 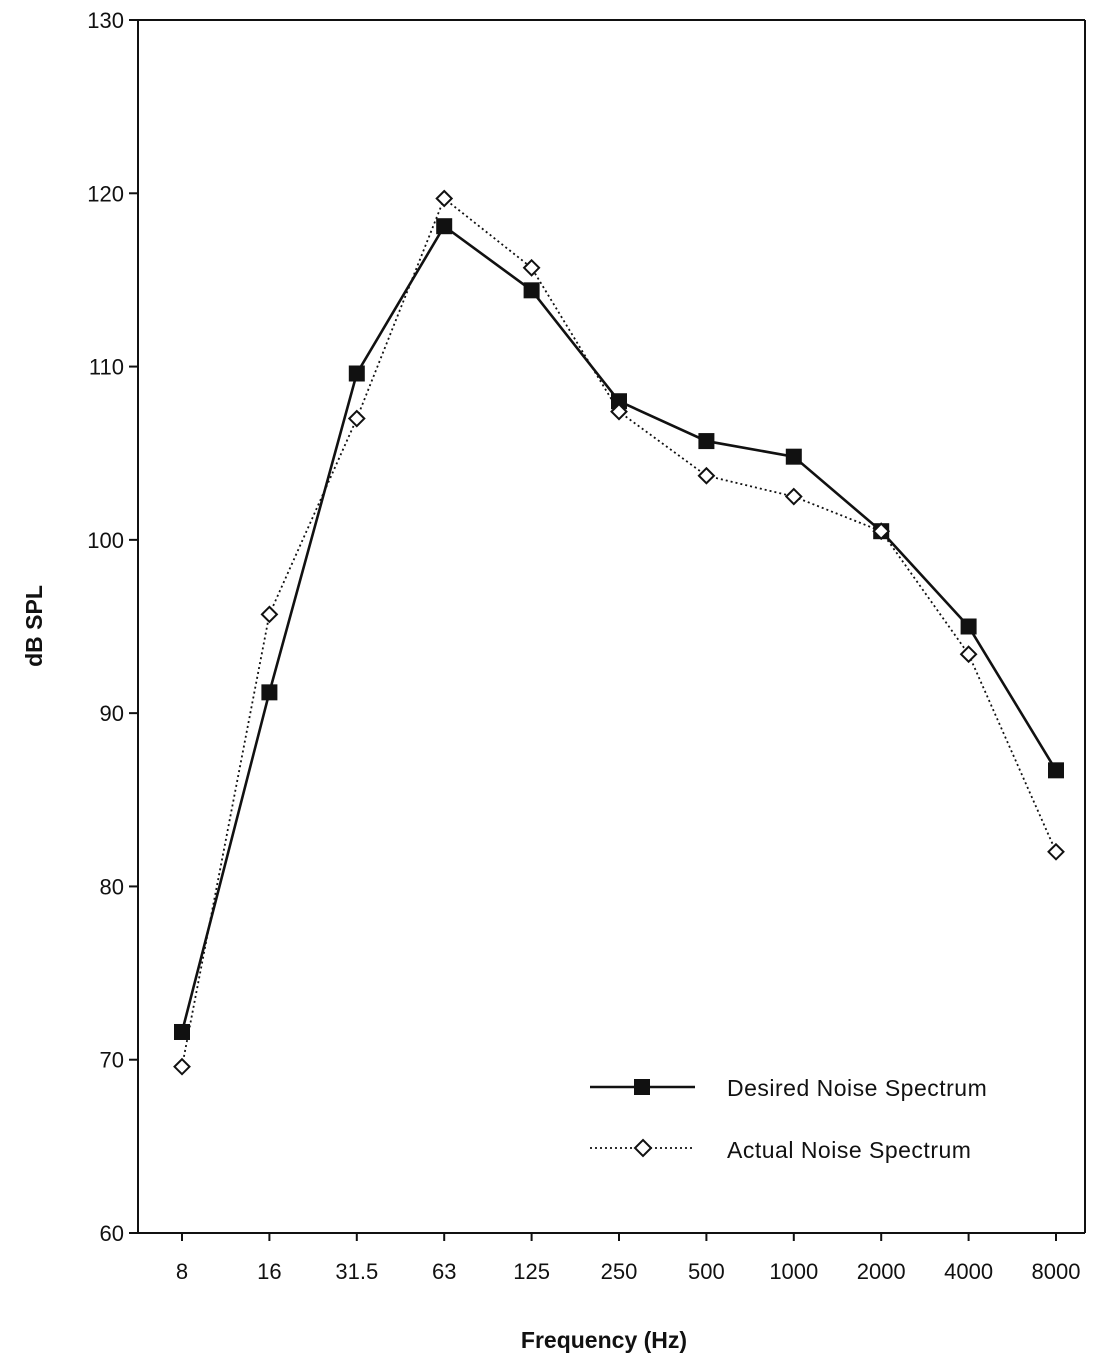 I want to click on y-tick-label: 80, so click(x=112, y=886).